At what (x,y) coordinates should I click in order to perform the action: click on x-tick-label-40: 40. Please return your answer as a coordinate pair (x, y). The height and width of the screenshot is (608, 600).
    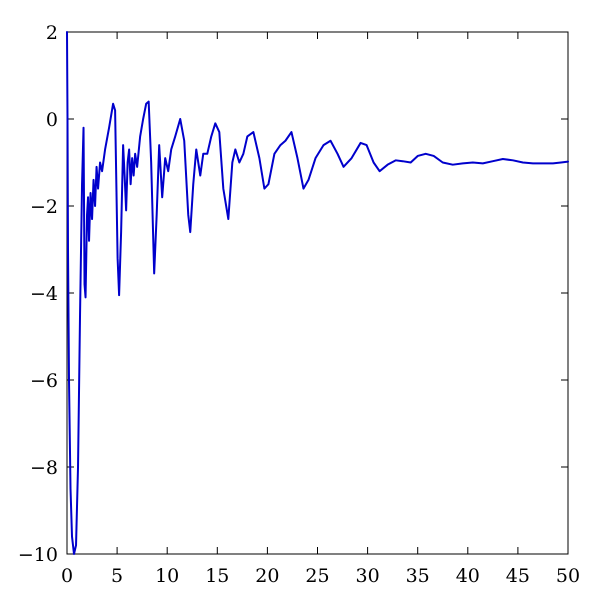
    Looking at the image, I should click on (468, 576).